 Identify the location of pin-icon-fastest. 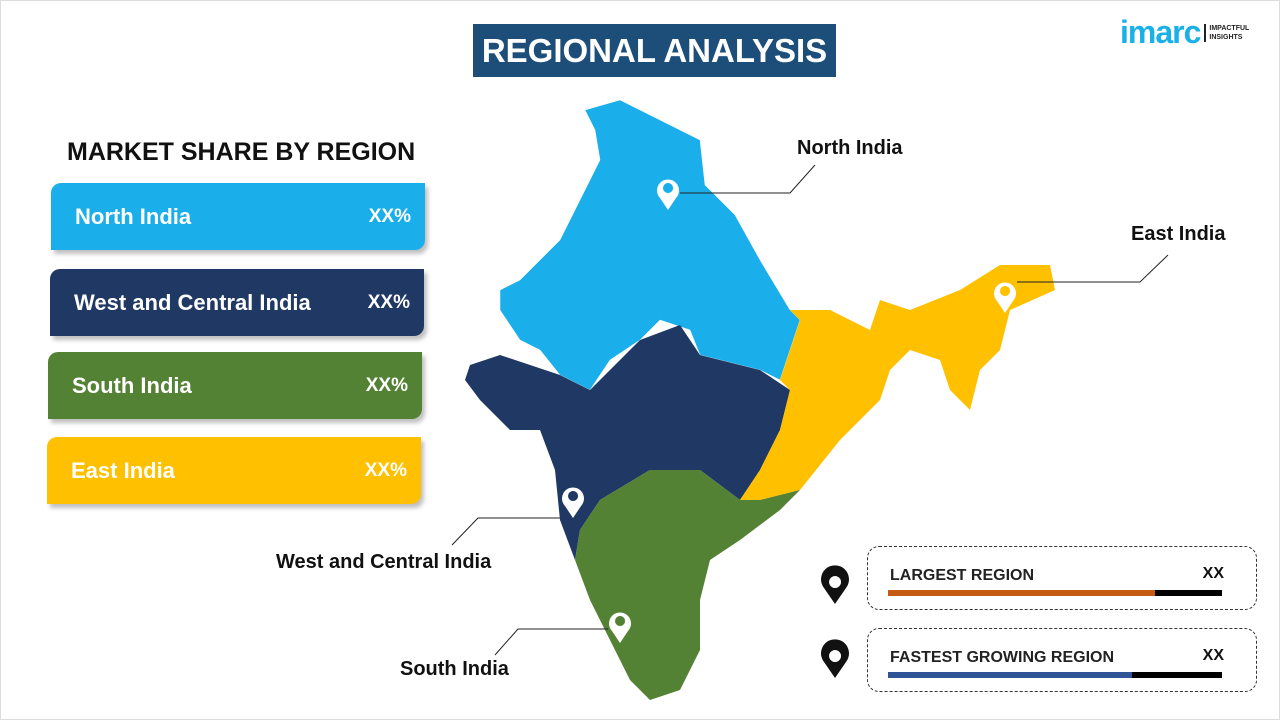
(835, 658).